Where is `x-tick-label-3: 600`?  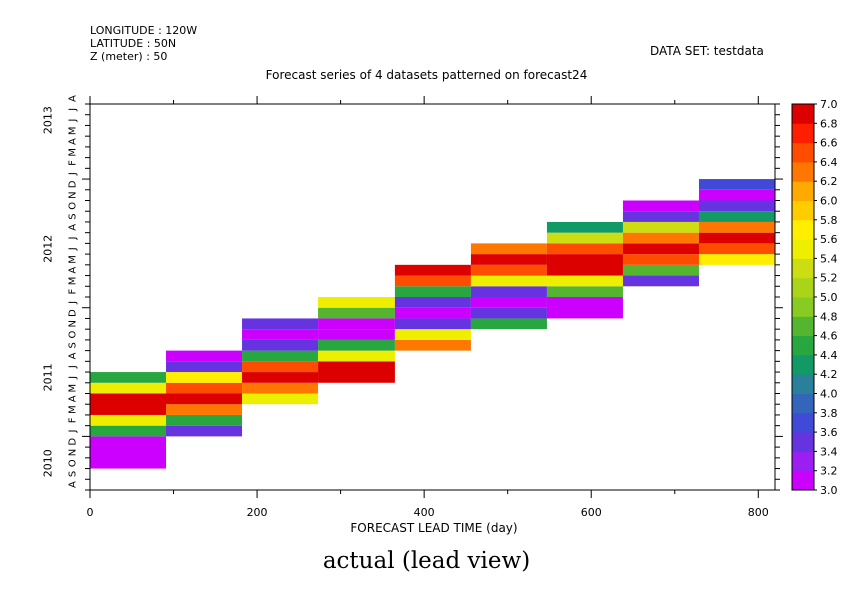 x-tick-label-3: 600 is located at coordinates (591, 512).